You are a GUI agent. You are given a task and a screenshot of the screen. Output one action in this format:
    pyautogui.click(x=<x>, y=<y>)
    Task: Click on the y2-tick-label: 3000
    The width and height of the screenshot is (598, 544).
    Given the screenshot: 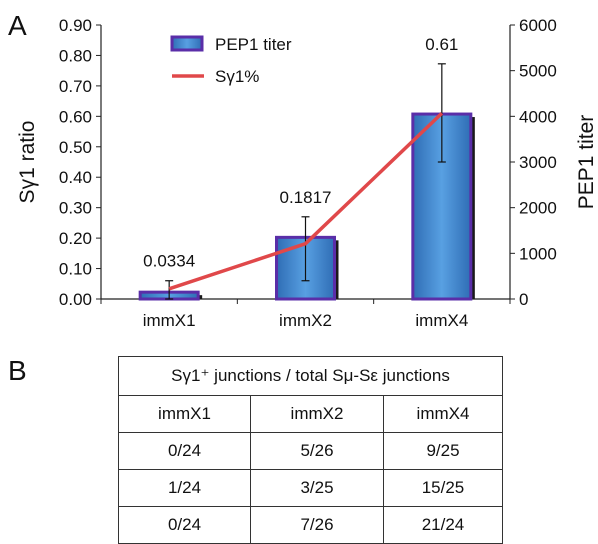 What is the action you would take?
    pyautogui.click(x=538, y=162)
    